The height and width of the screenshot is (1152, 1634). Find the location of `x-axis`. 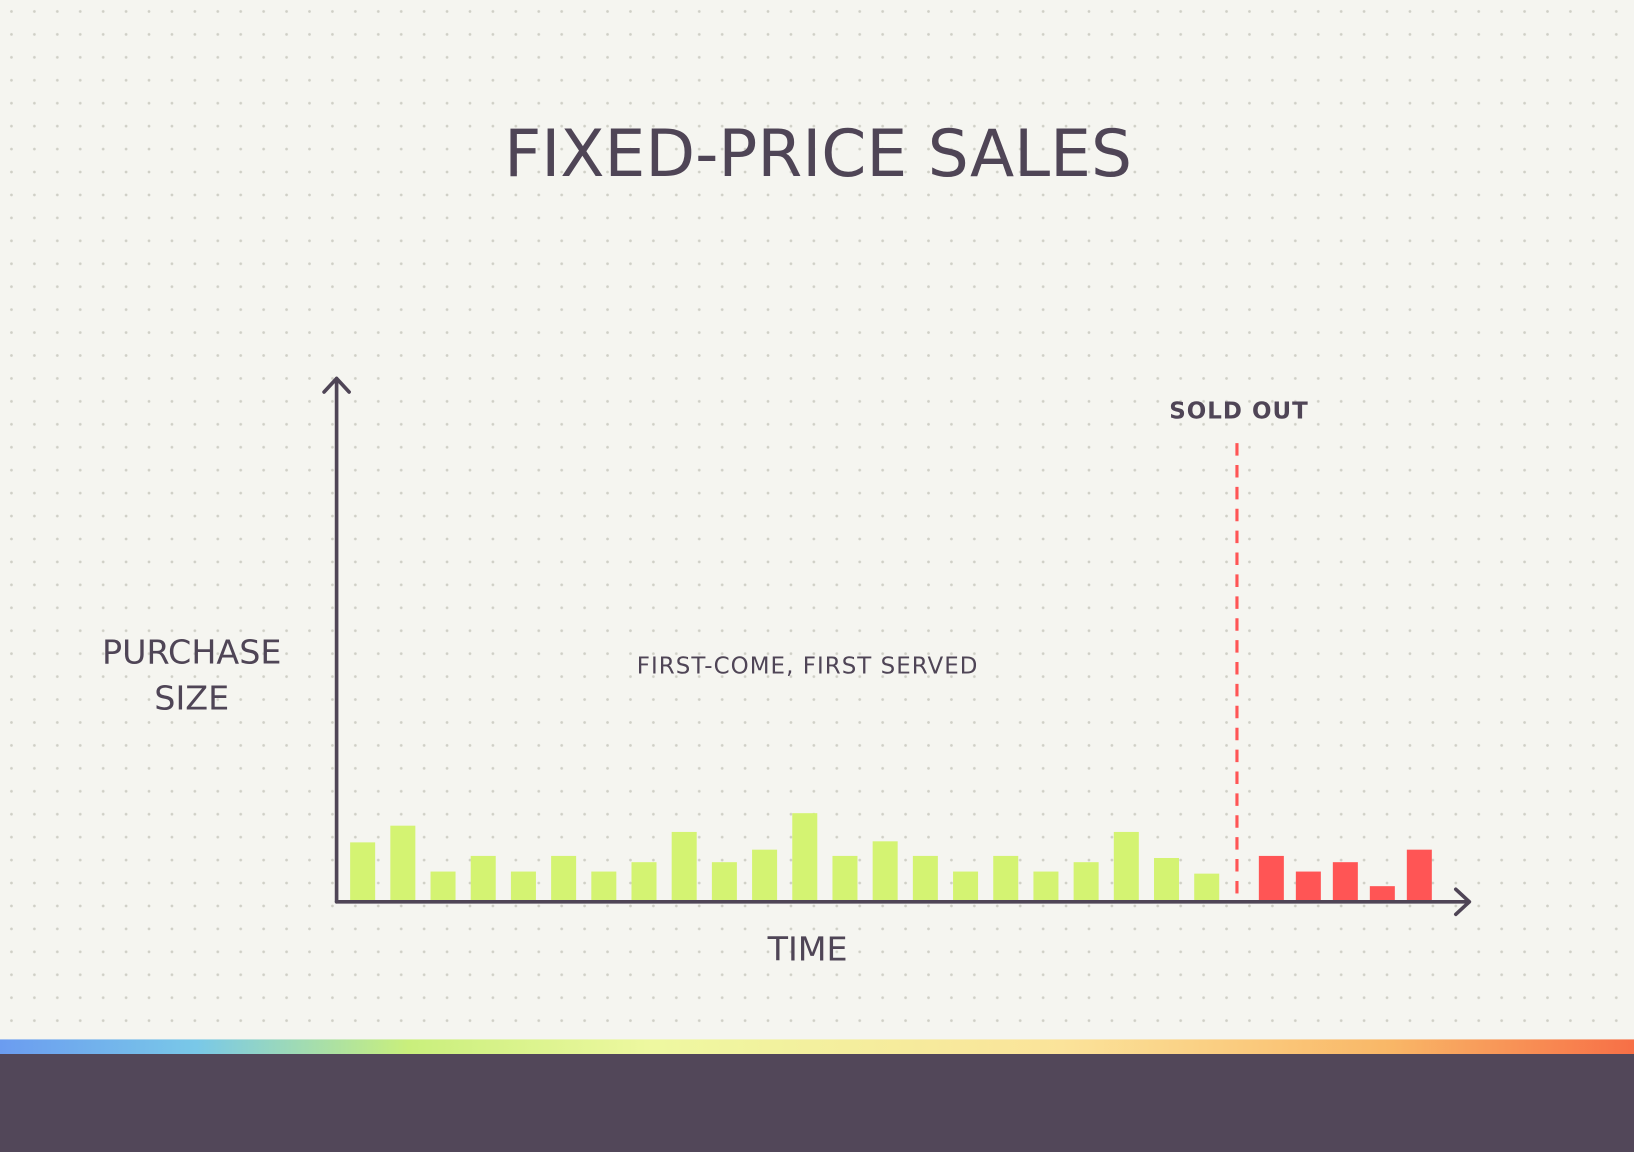

x-axis is located at coordinates (903, 902).